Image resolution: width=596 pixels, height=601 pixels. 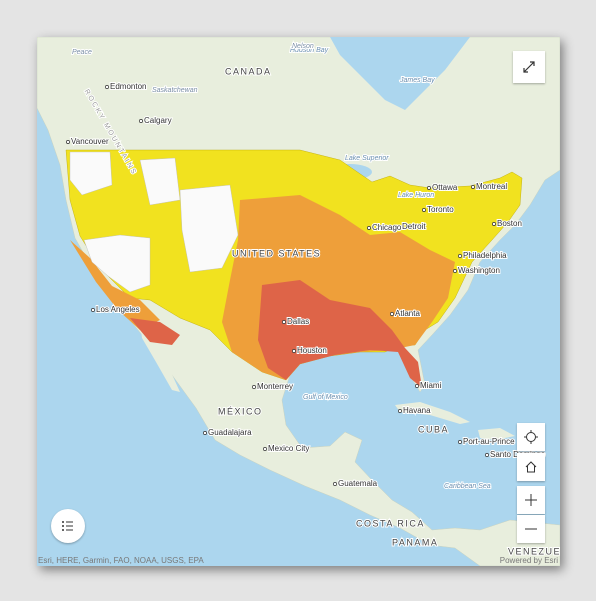 I want to click on city-label: Edmonton, so click(x=128, y=86).